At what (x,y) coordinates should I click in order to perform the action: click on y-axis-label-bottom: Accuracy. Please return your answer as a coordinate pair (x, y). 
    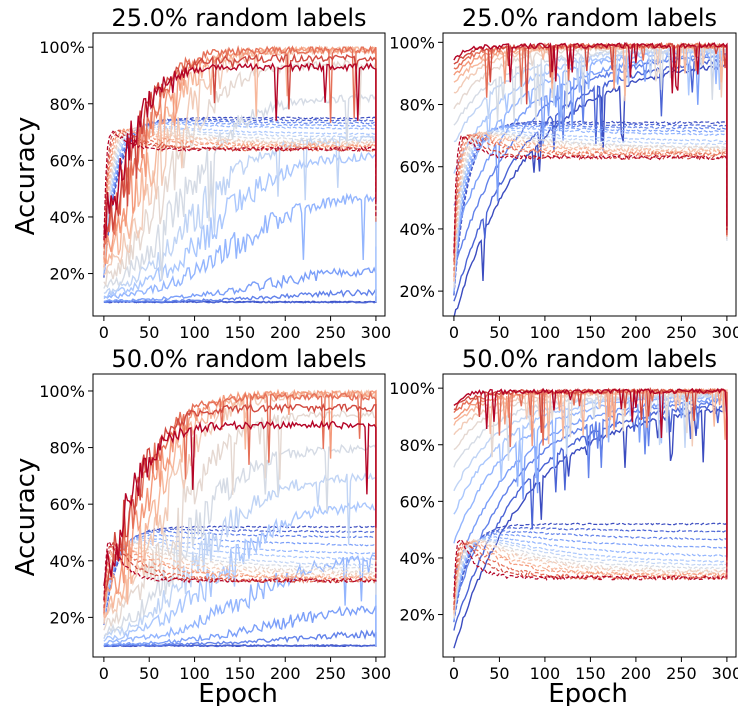
    Looking at the image, I should click on (26, 517).